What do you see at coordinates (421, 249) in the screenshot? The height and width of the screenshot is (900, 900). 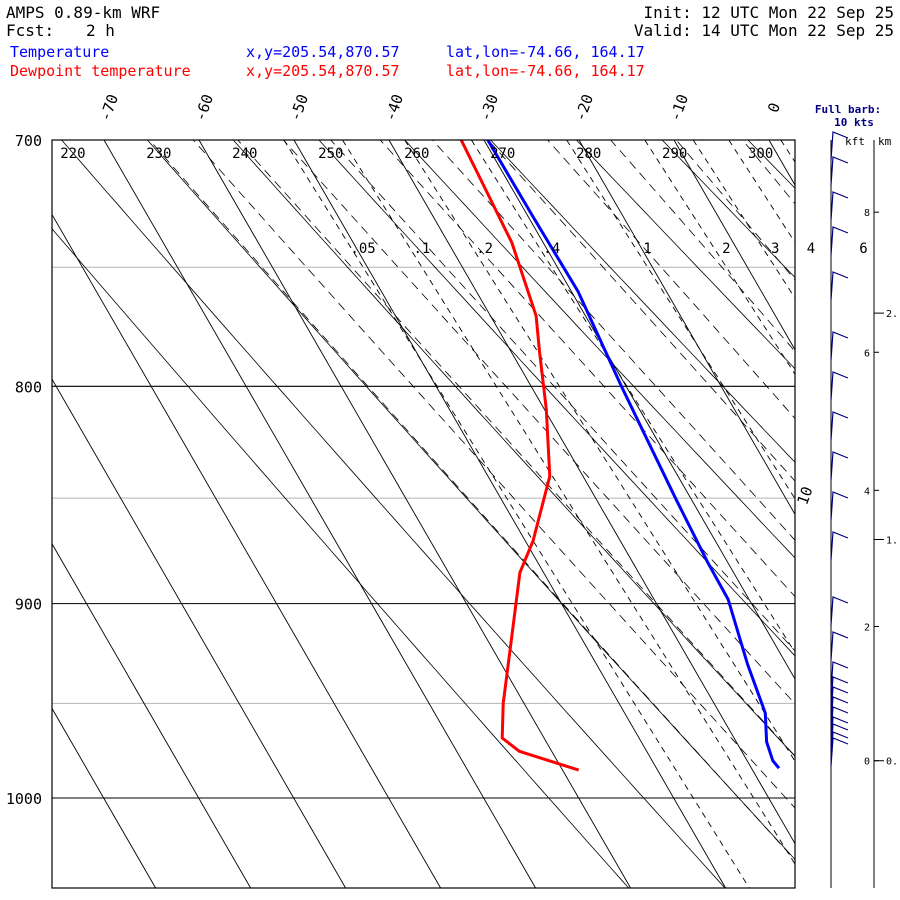 I see `mixing-ratio-label: .1` at bounding box center [421, 249].